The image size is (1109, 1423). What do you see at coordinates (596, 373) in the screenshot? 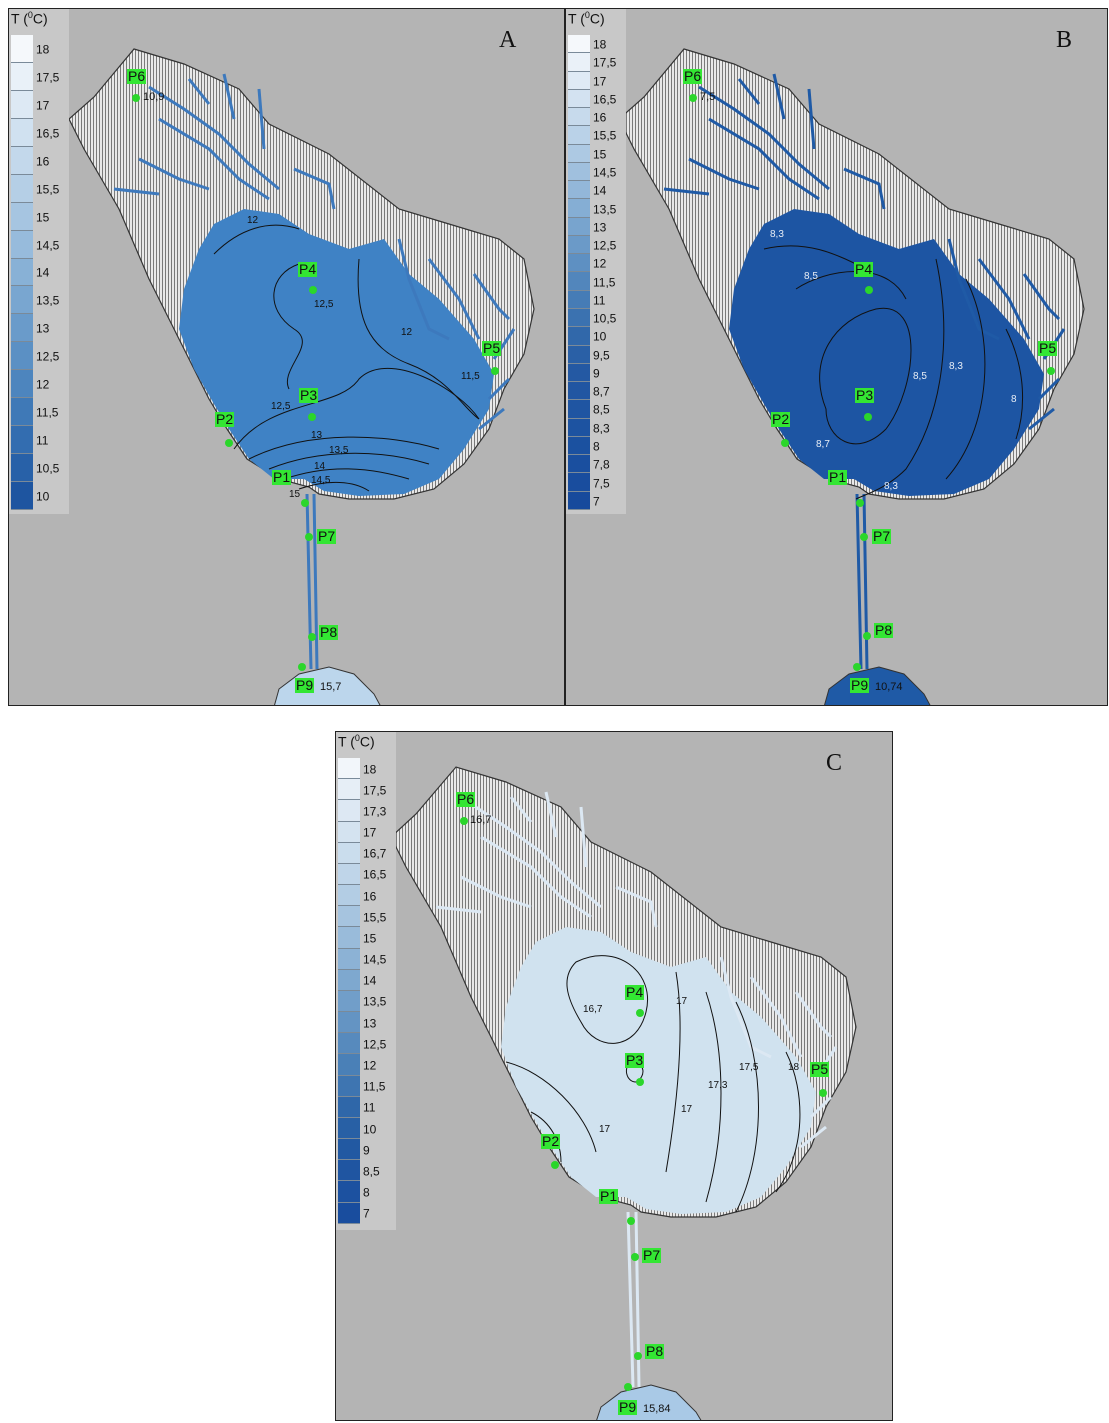
I see `legend-label: 9` at bounding box center [596, 373].